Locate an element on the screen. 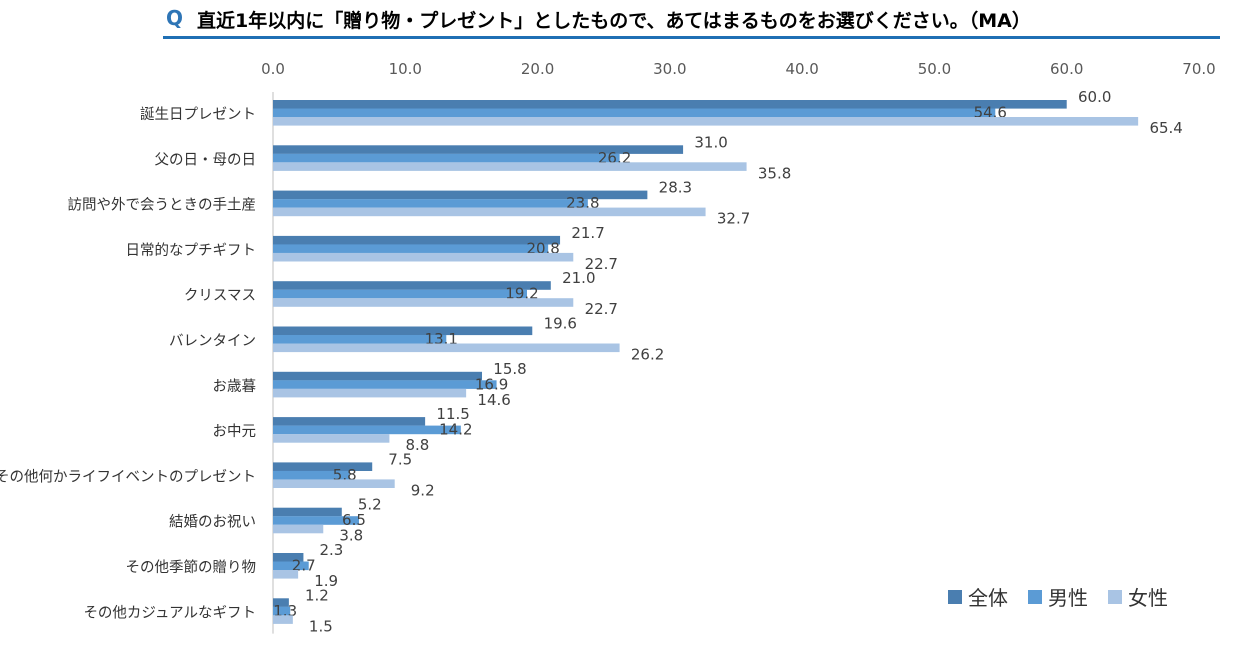 Image resolution: width=1255 pixels, height=654 pixels. category-label: 訪問や外で会うときの手土産 is located at coordinates (162, 205).